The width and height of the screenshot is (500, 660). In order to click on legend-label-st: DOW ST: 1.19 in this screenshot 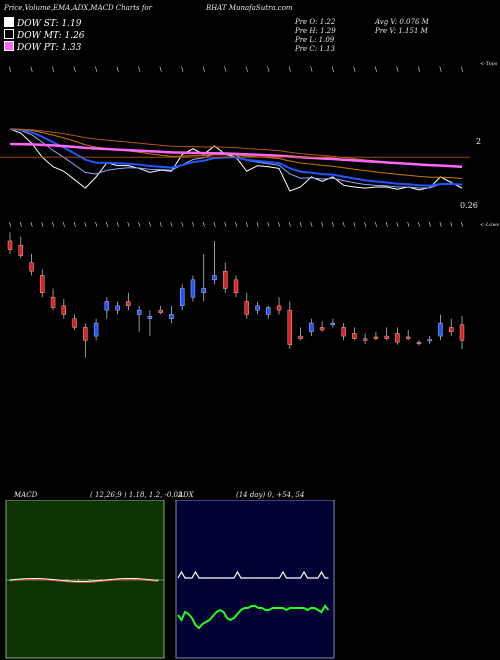, I will do `click(49, 24)`.